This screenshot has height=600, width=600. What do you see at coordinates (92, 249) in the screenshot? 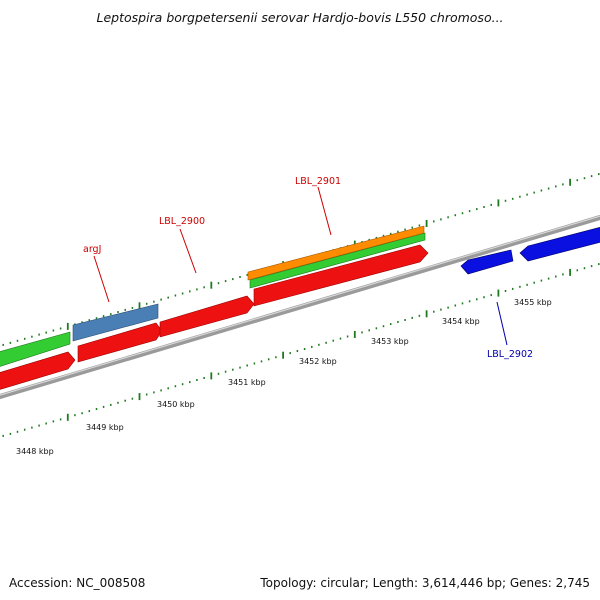
I see `gene-label-argJ: argJ` at bounding box center [92, 249].